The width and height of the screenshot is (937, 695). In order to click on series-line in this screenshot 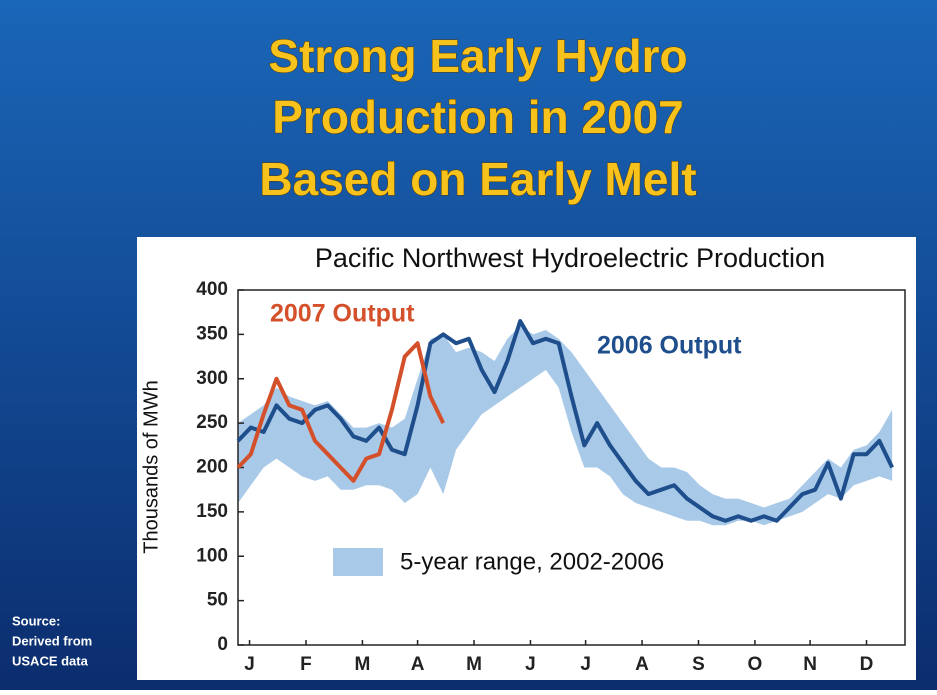, I will do `click(341, 412)`.